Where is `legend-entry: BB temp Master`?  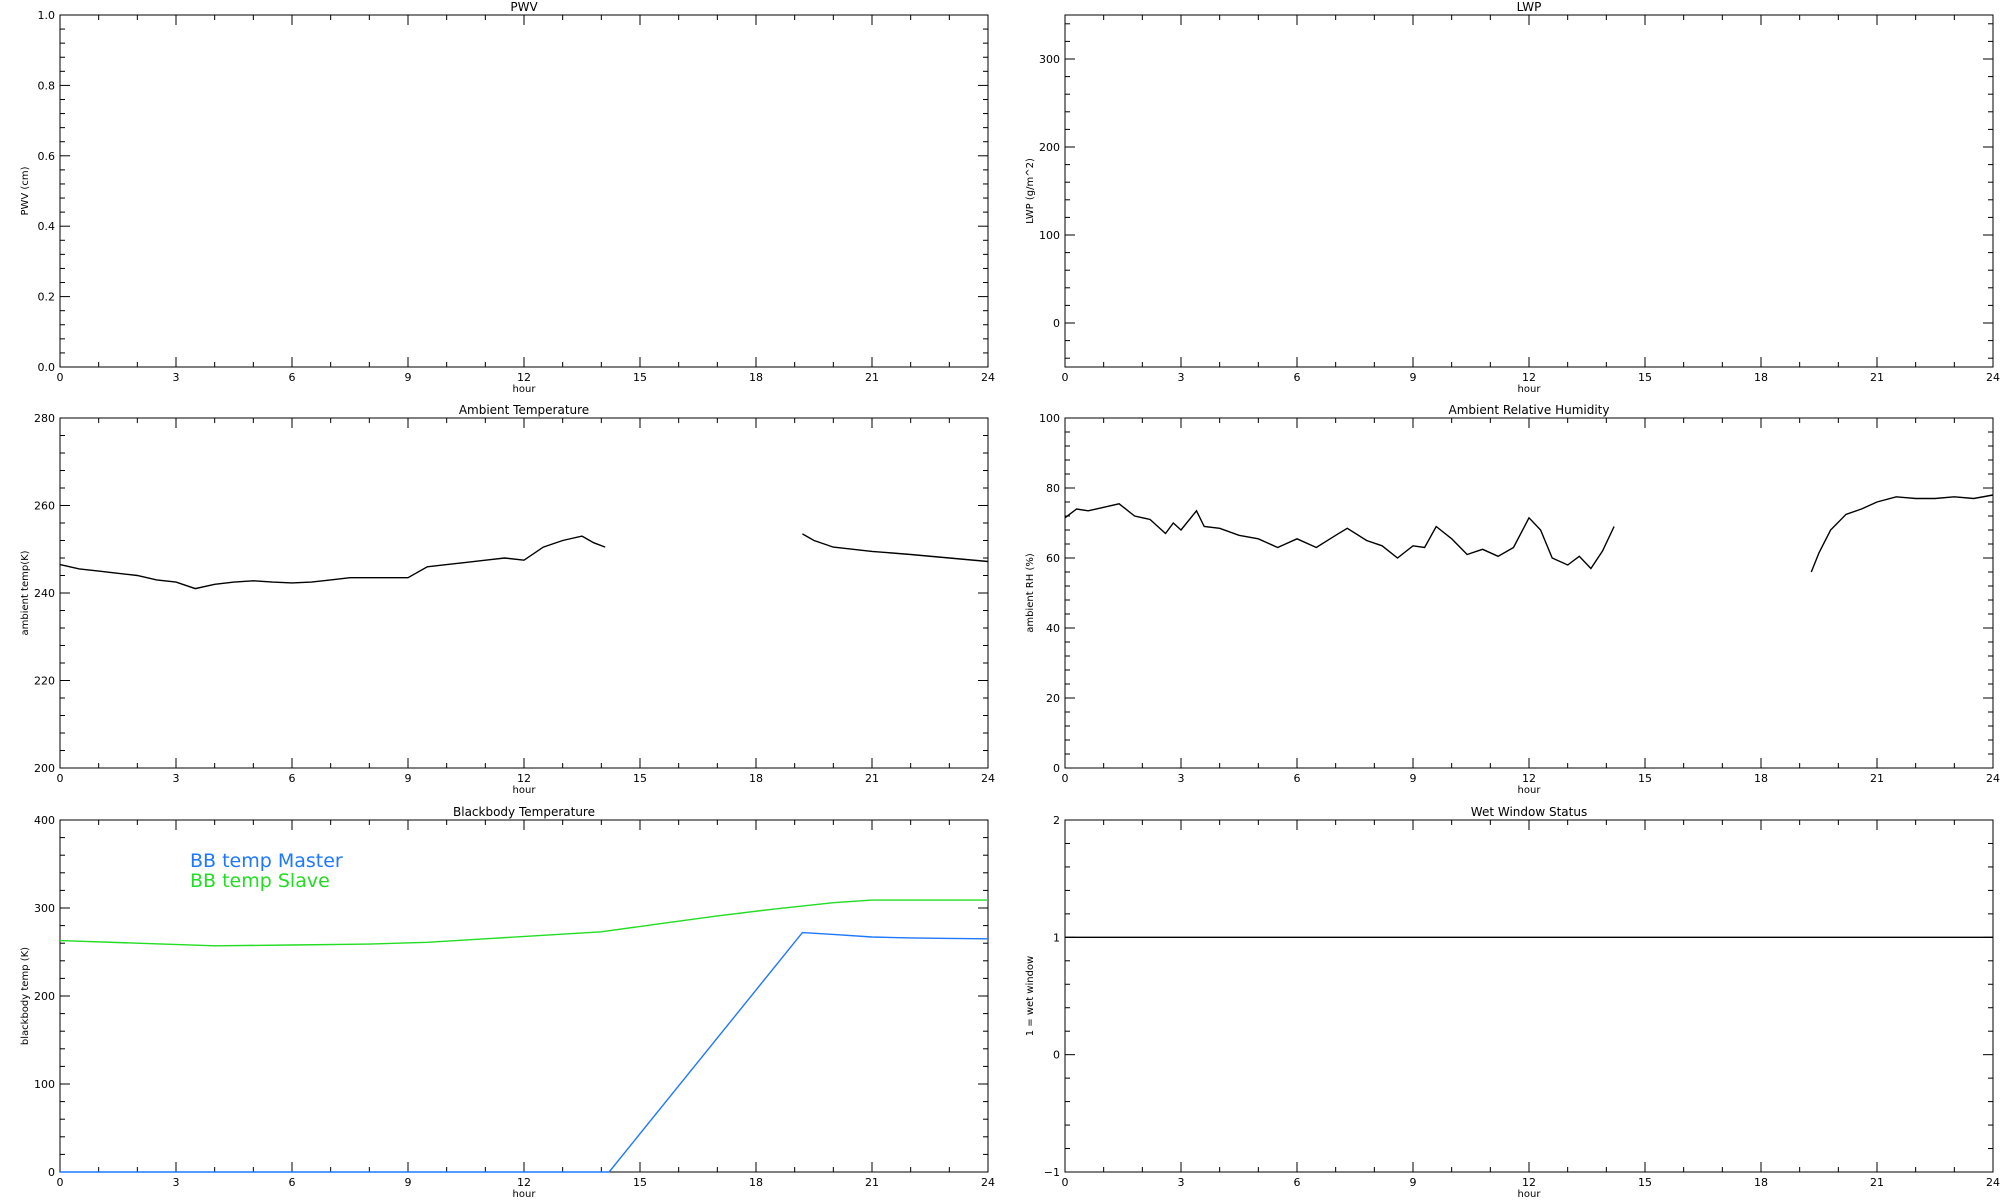 legend-entry: BB temp Master is located at coordinates (266, 861).